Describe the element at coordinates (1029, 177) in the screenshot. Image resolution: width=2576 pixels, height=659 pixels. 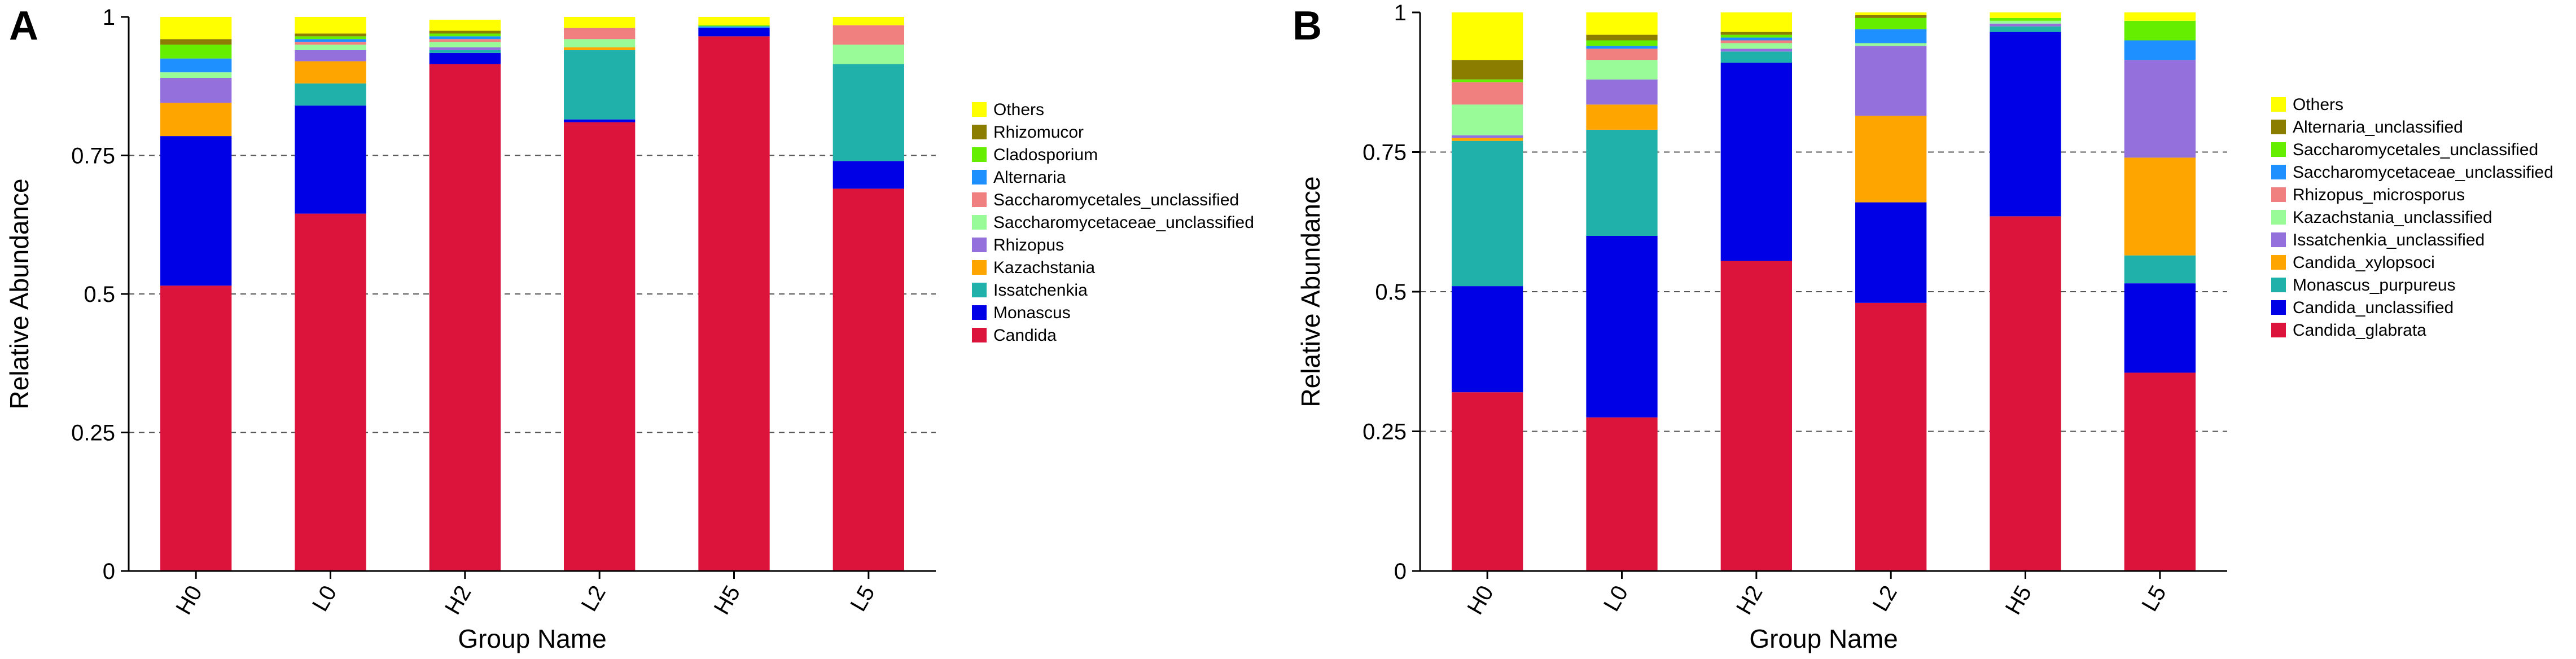
I see `chart-a-legend-label: Alternaria` at that location.